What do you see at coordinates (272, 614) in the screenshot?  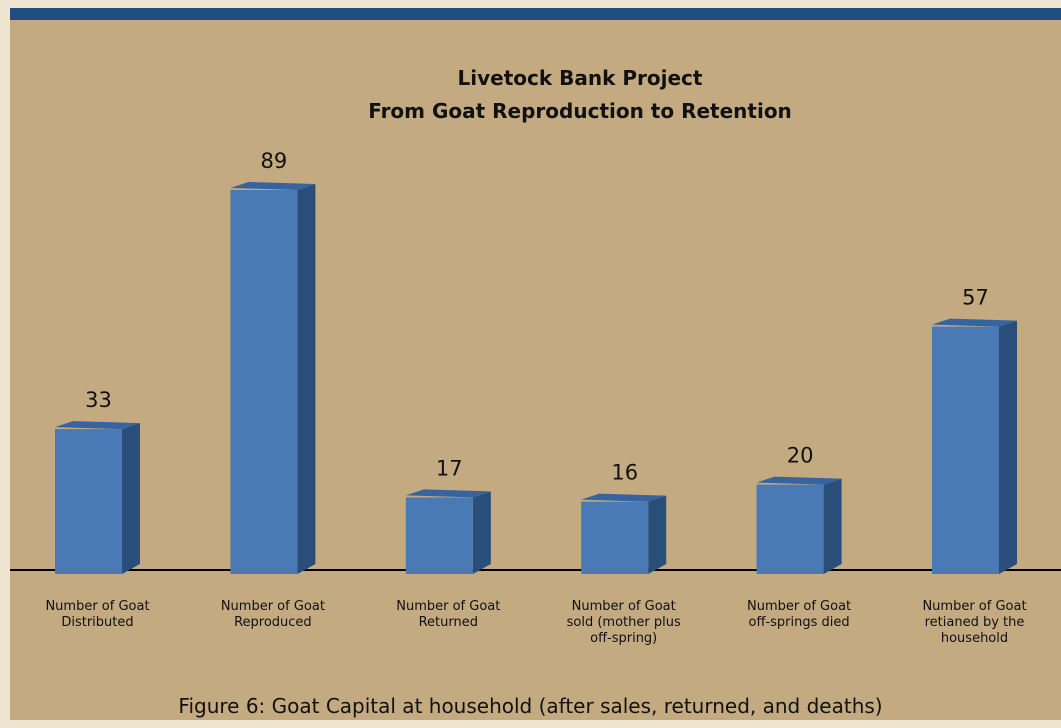 I see `x-tick-label: Number of Goat Reproduced` at bounding box center [272, 614].